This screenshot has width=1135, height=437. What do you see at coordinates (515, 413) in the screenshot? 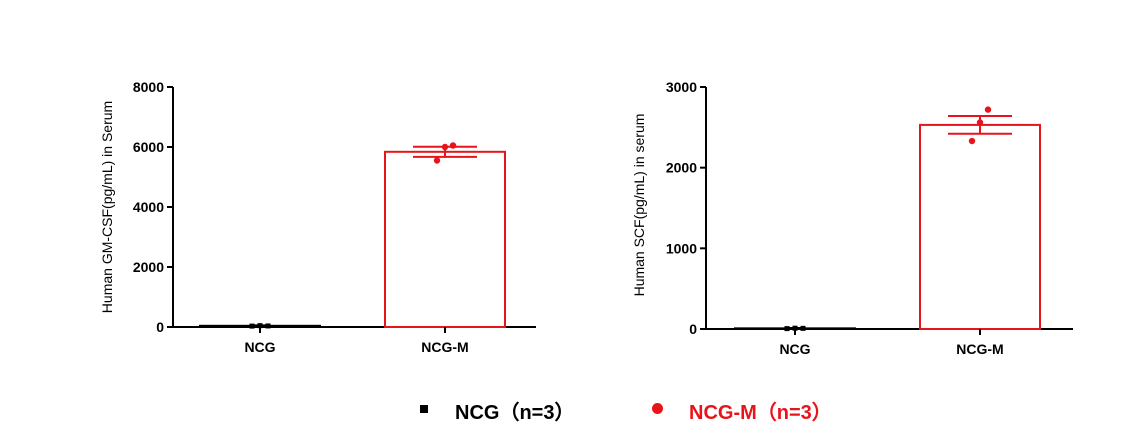
I see `legend-label-ncg: NCG（n=3）` at bounding box center [515, 413].